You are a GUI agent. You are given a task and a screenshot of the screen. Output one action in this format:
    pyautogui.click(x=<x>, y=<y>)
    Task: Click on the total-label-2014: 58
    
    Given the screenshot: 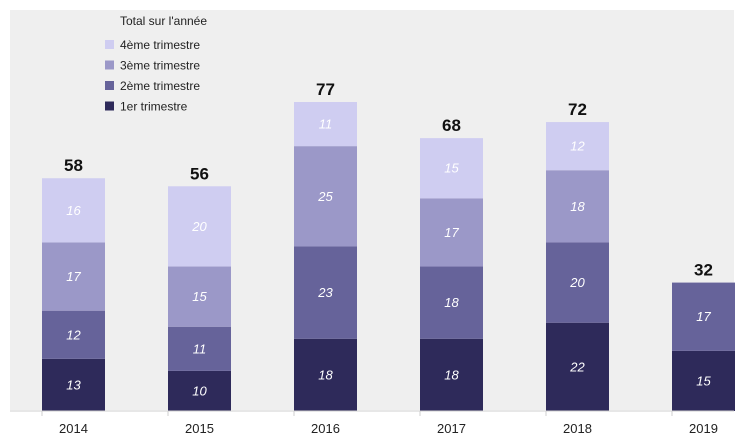 What is the action you would take?
    pyautogui.click(x=73, y=165)
    